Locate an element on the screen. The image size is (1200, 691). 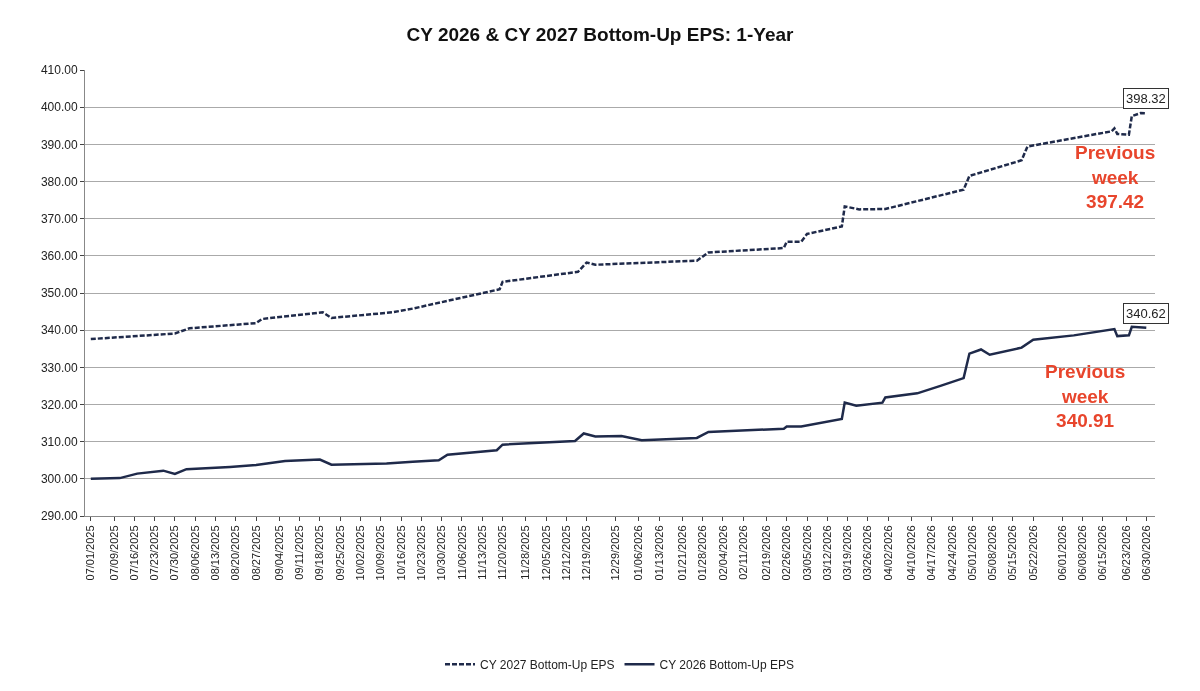
legend-label: CY 2026 Bottom-Up EPS is located at coordinates (727, 664).